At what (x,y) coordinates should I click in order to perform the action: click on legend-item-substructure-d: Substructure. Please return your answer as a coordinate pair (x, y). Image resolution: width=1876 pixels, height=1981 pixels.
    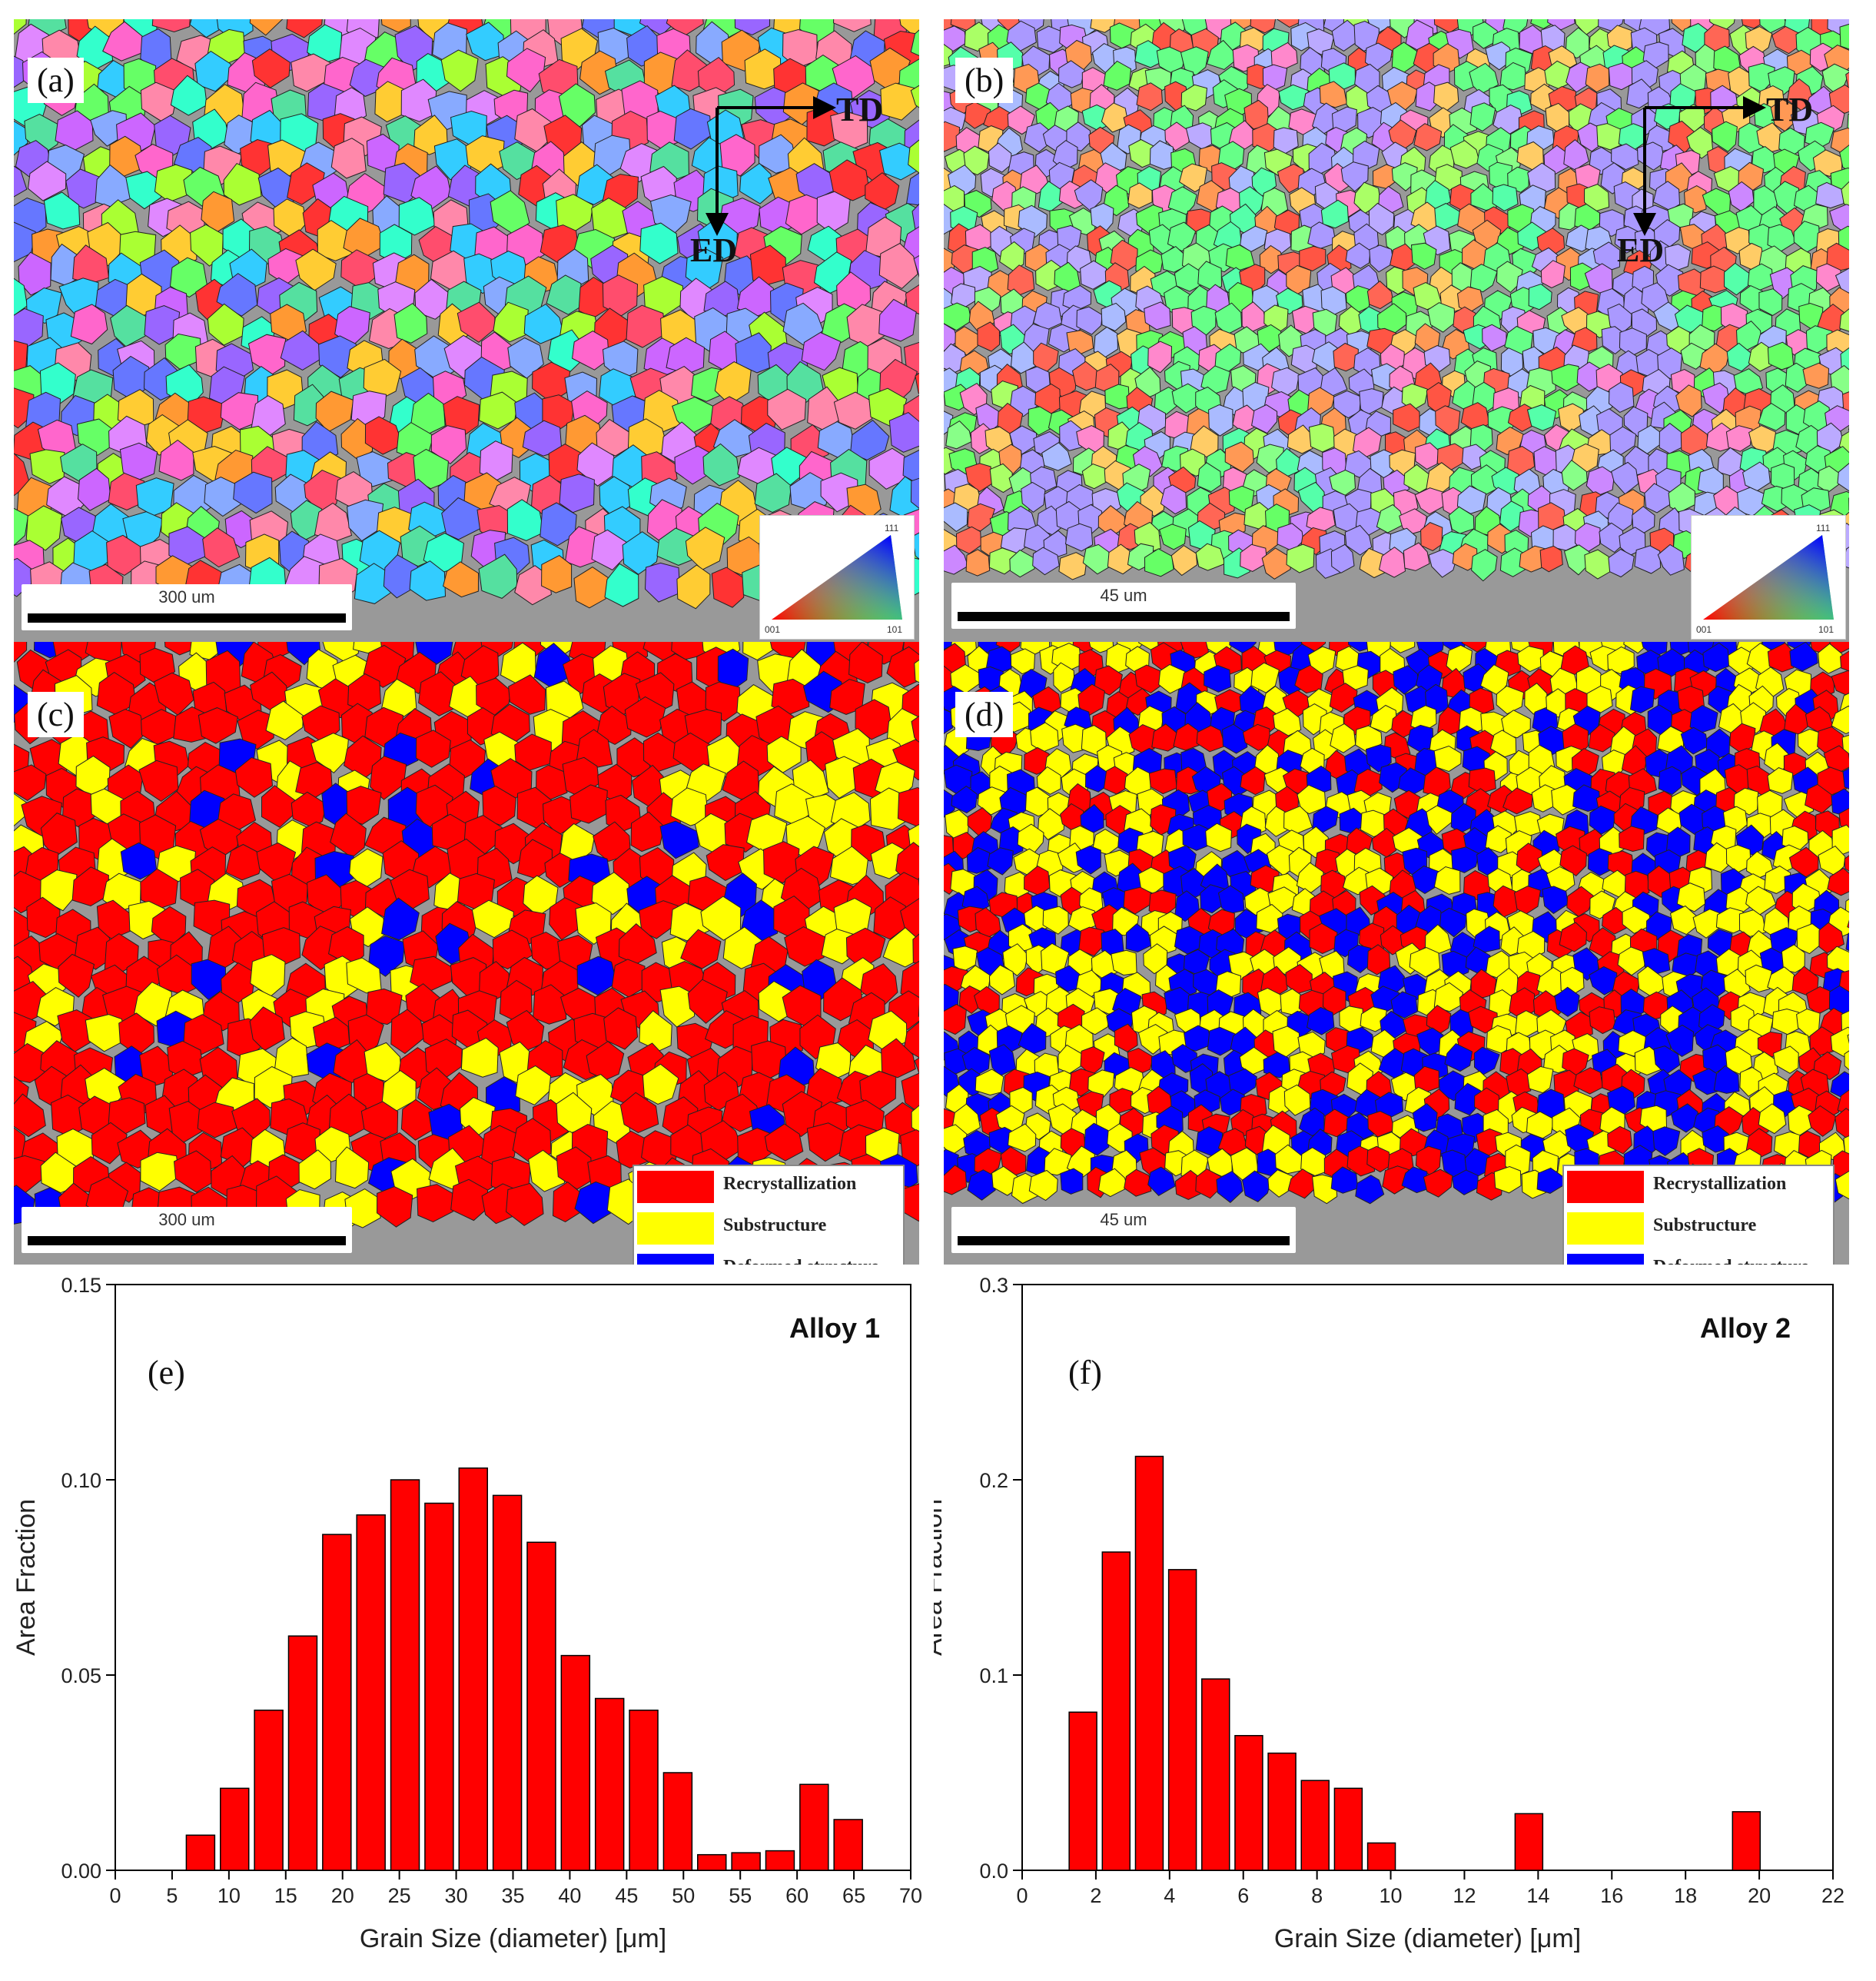
    Looking at the image, I should click on (1698, 1229).